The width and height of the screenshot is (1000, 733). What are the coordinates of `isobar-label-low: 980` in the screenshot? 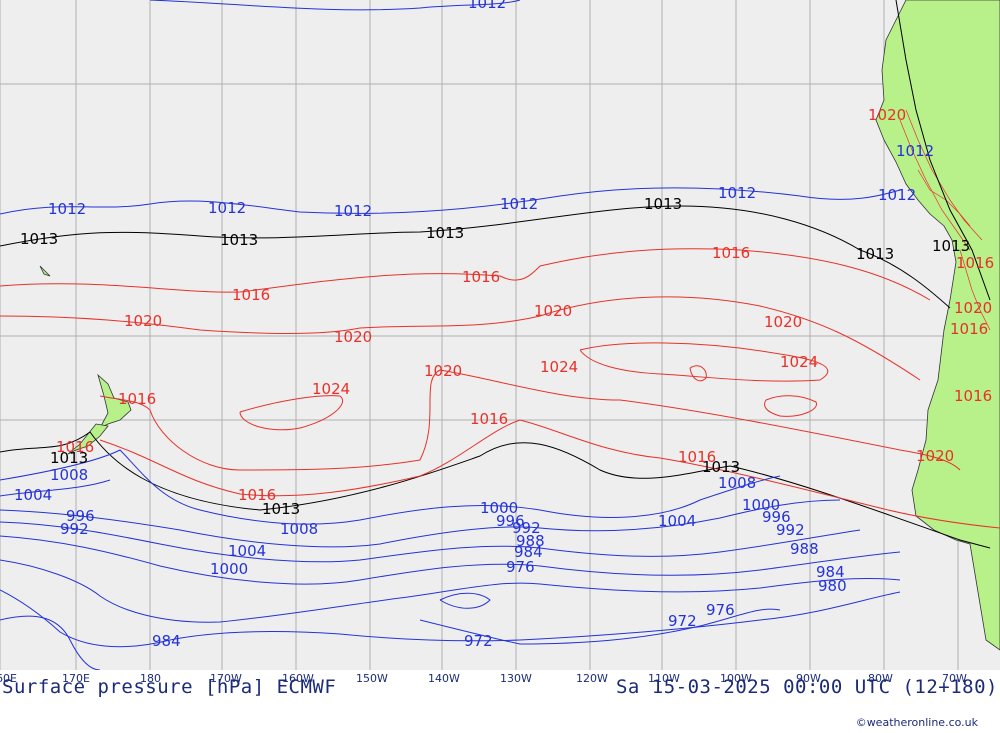 It's located at (832, 586).